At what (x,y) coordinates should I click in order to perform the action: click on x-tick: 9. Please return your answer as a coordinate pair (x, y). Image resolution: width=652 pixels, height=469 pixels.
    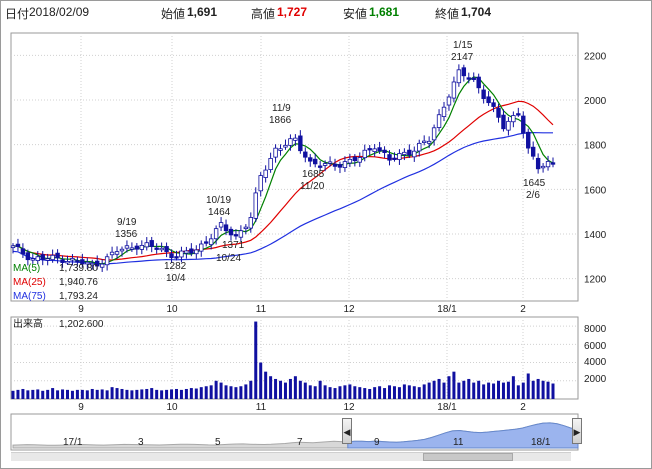
    Looking at the image, I should click on (81, 309).